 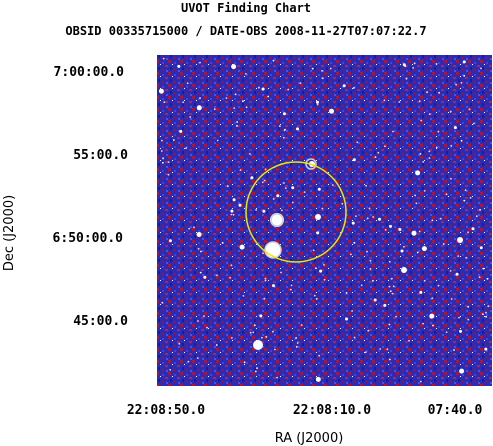 I want to click on x-axis-label: RA (J2000), so click(x=309, y=438).